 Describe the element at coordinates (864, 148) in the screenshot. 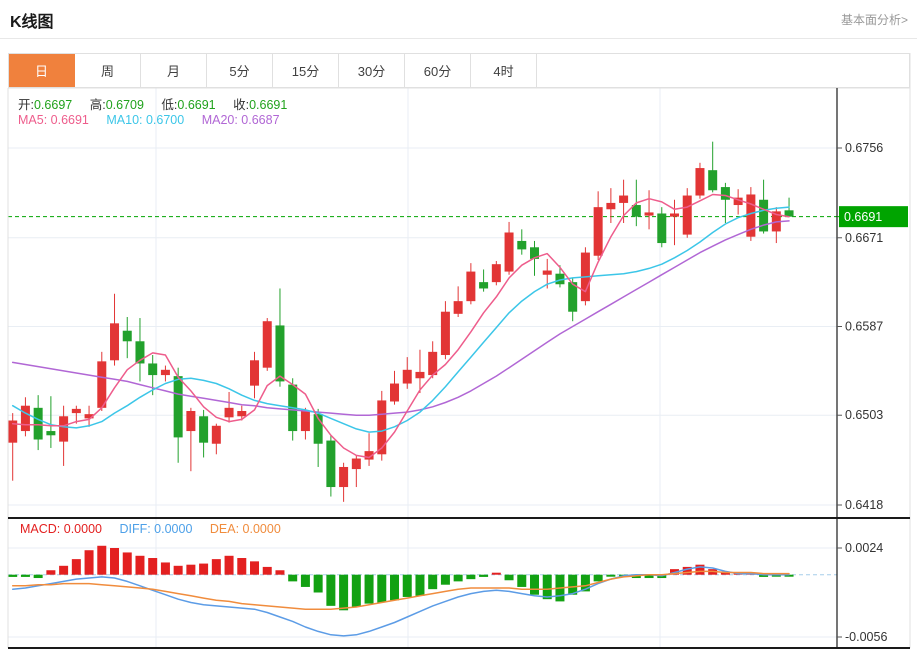

I see `svg-text: 0.6756` at that location.